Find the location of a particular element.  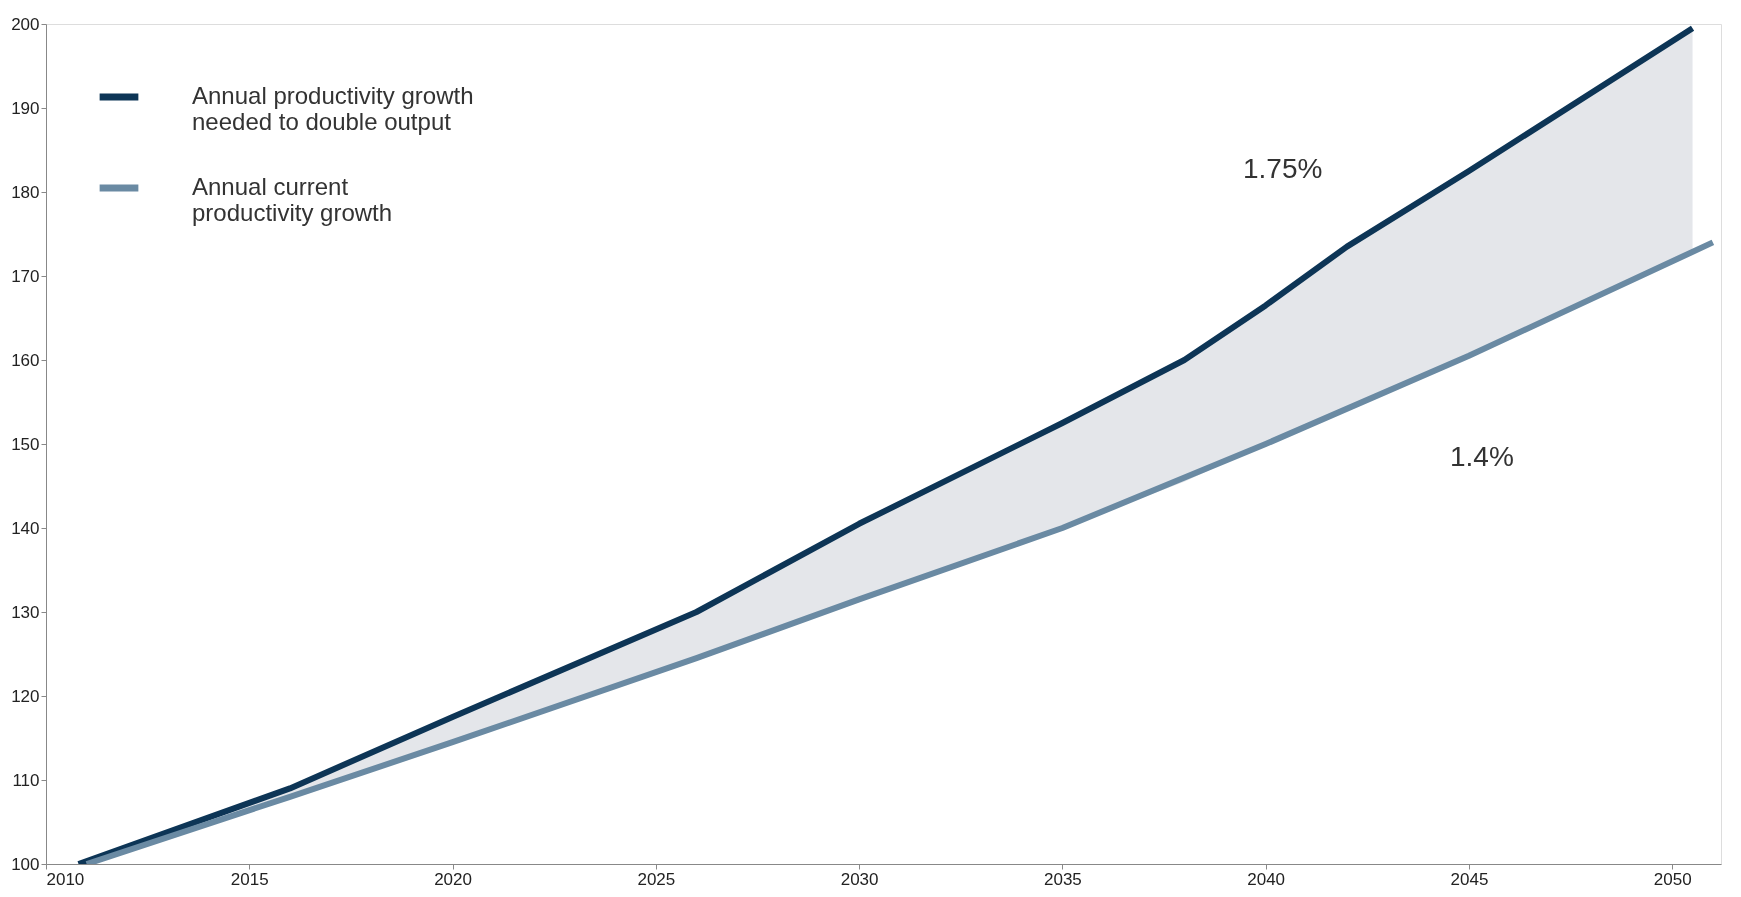

y-tick-label: 180 is located at coordinates (25, 192).